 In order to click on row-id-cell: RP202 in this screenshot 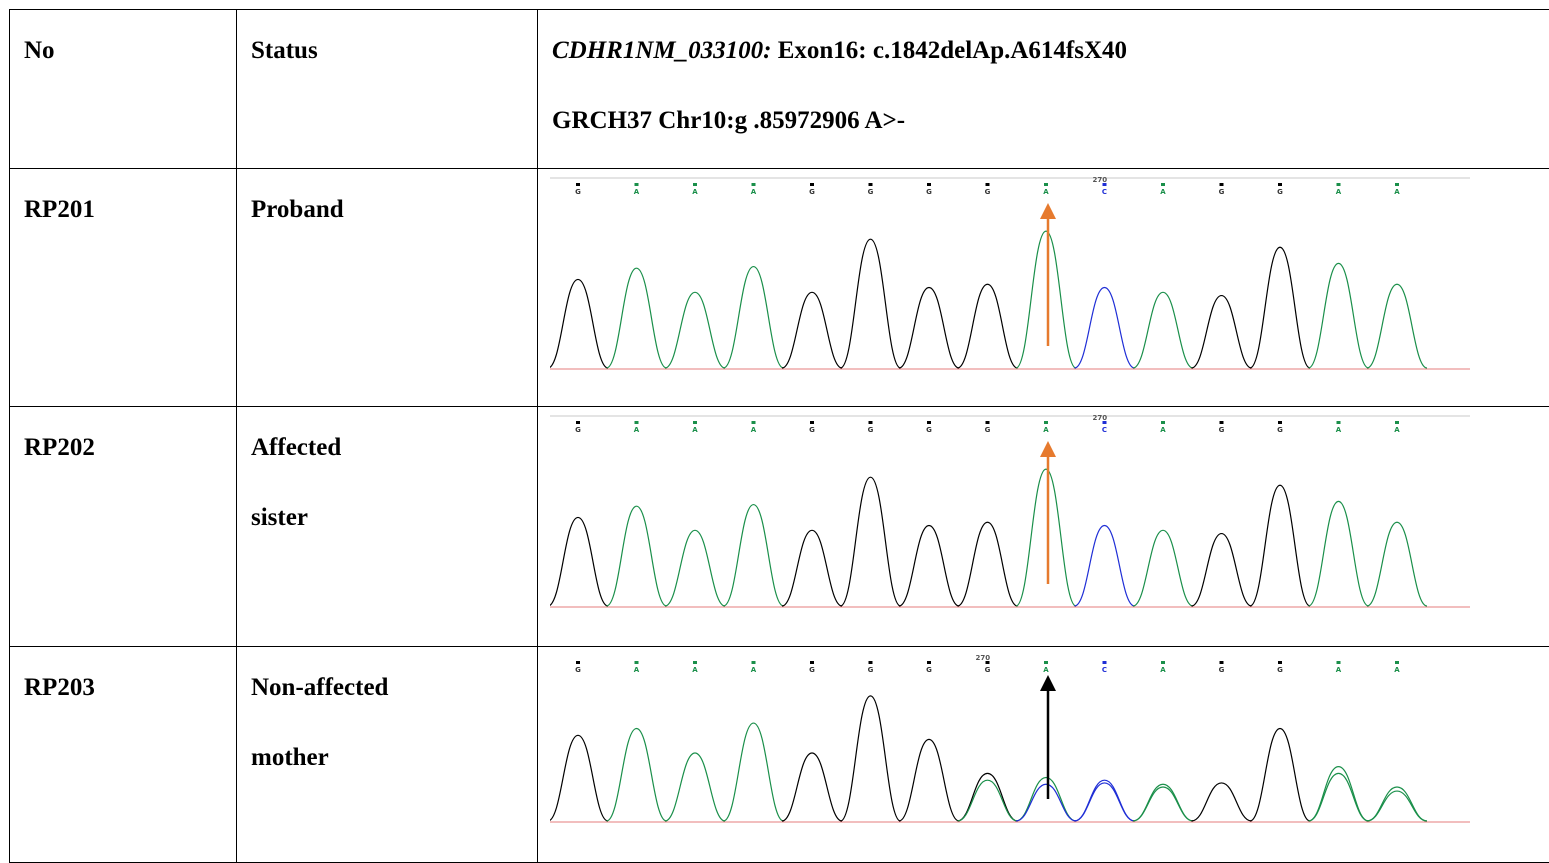, I will do `click(123, 527)`.